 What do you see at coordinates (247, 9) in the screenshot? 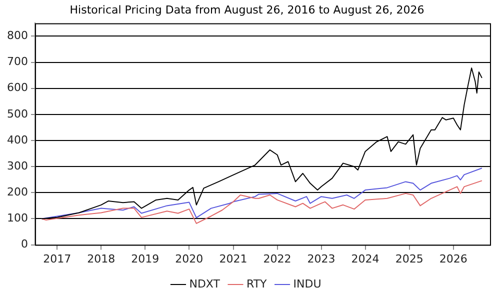
I see `chart-title: Historical Pricing Data from August 26, 2016 to August 26, 2026` at bounding box center [247, 9].